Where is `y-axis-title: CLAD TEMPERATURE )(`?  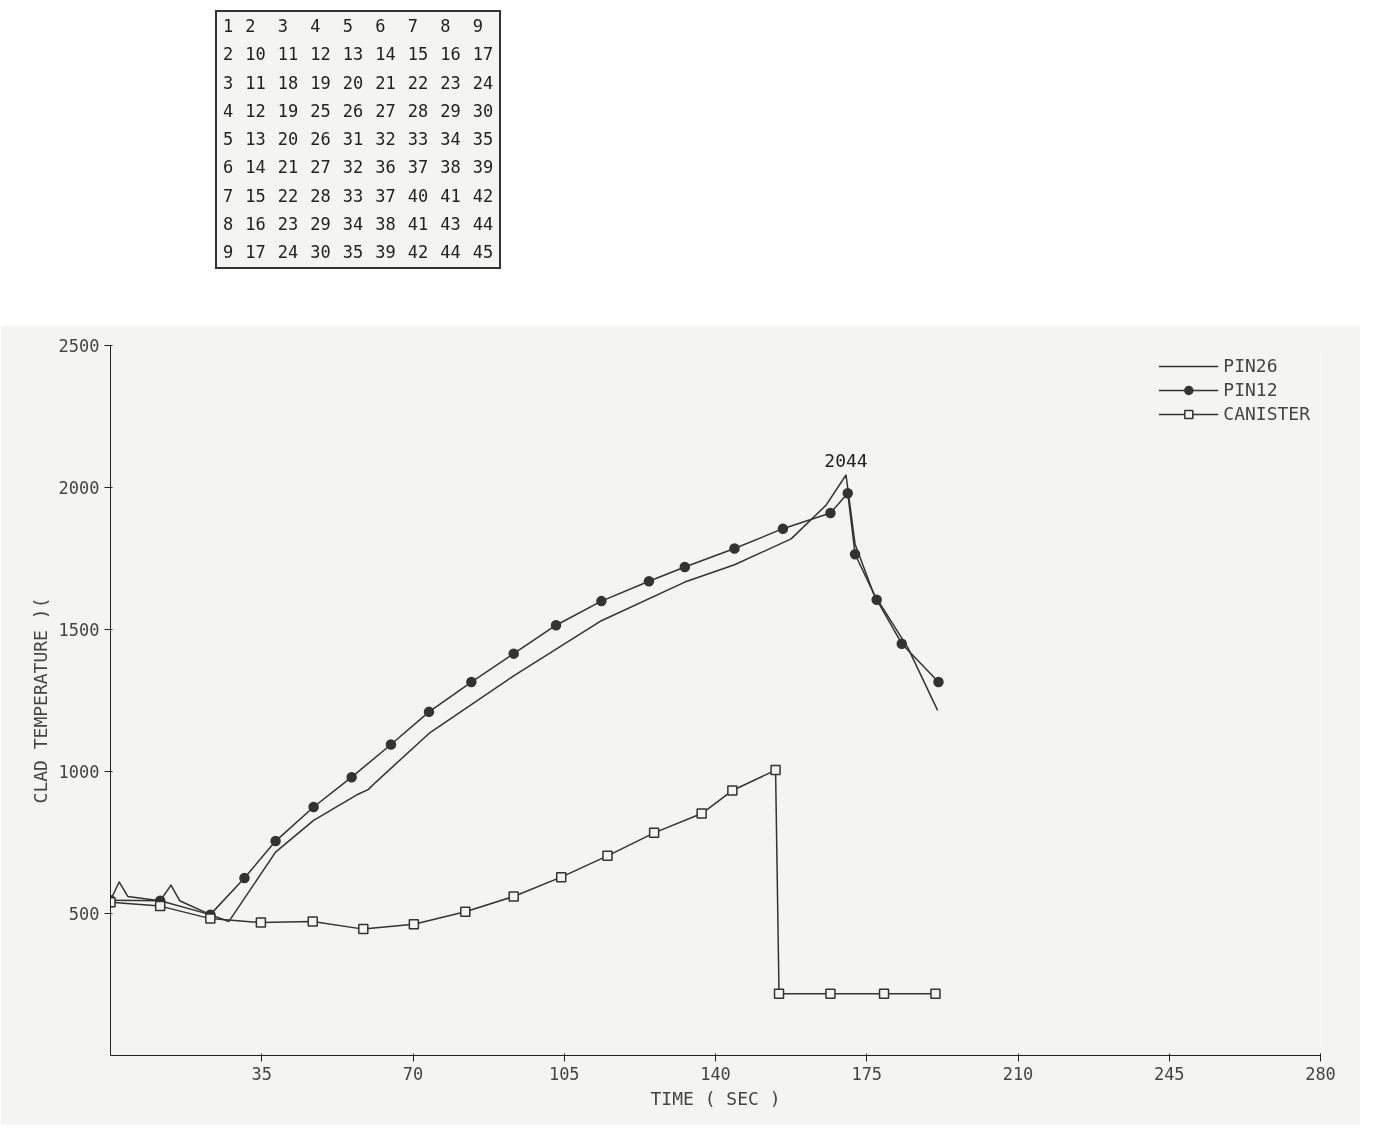 y-axis-title: CLAD TEMPERATURE )( is located at coordinates (40, 700).